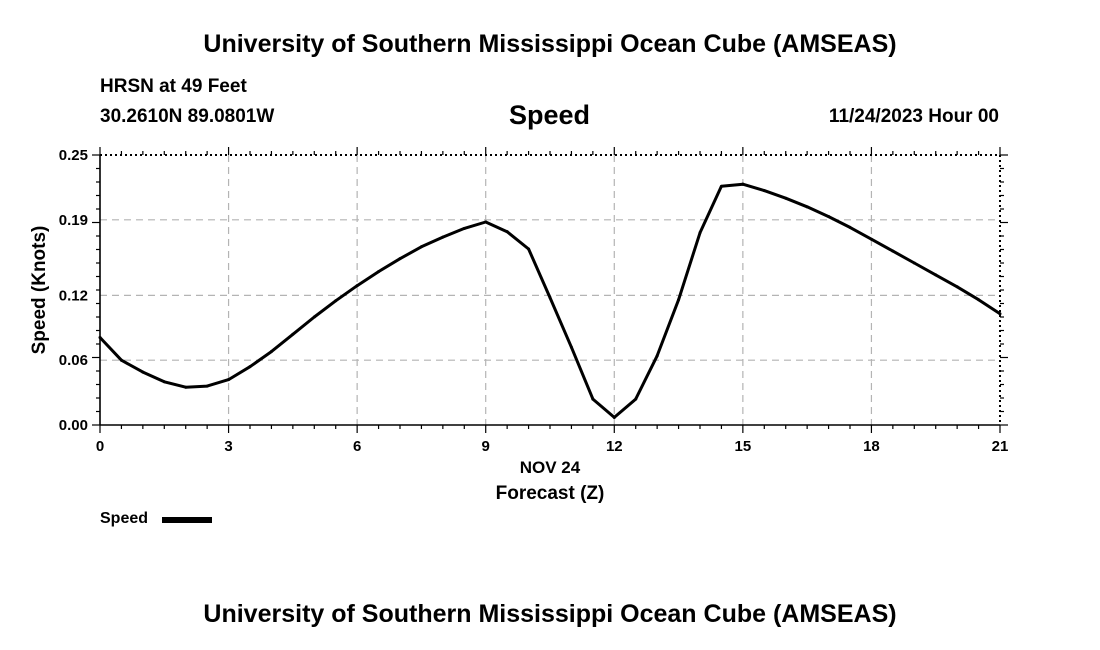  I want to click on x-tick-label: 15, so click(743, 446).